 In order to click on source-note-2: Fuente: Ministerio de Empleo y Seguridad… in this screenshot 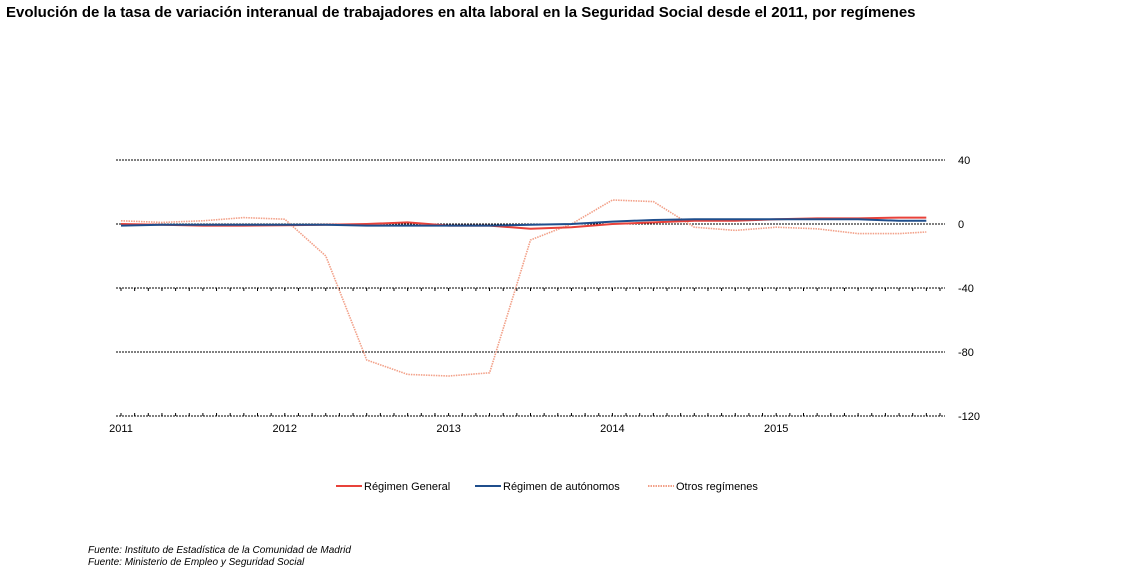, I will do `click(196, 562)`.